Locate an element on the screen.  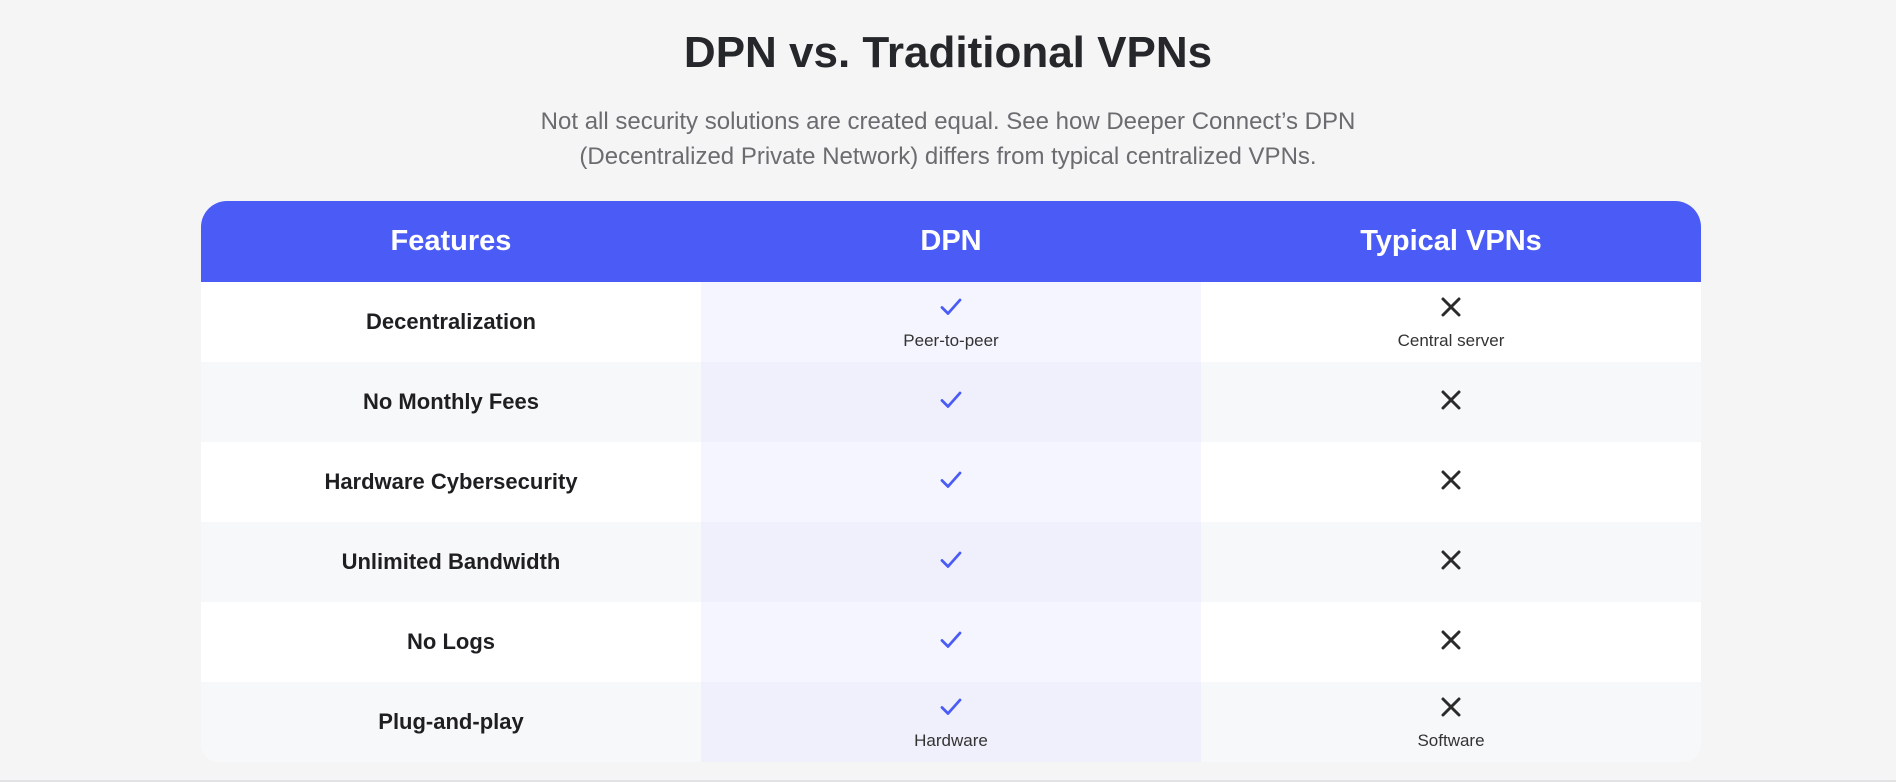
dpn-cell: Peer-to-peer is located at coordinates (951, 322).